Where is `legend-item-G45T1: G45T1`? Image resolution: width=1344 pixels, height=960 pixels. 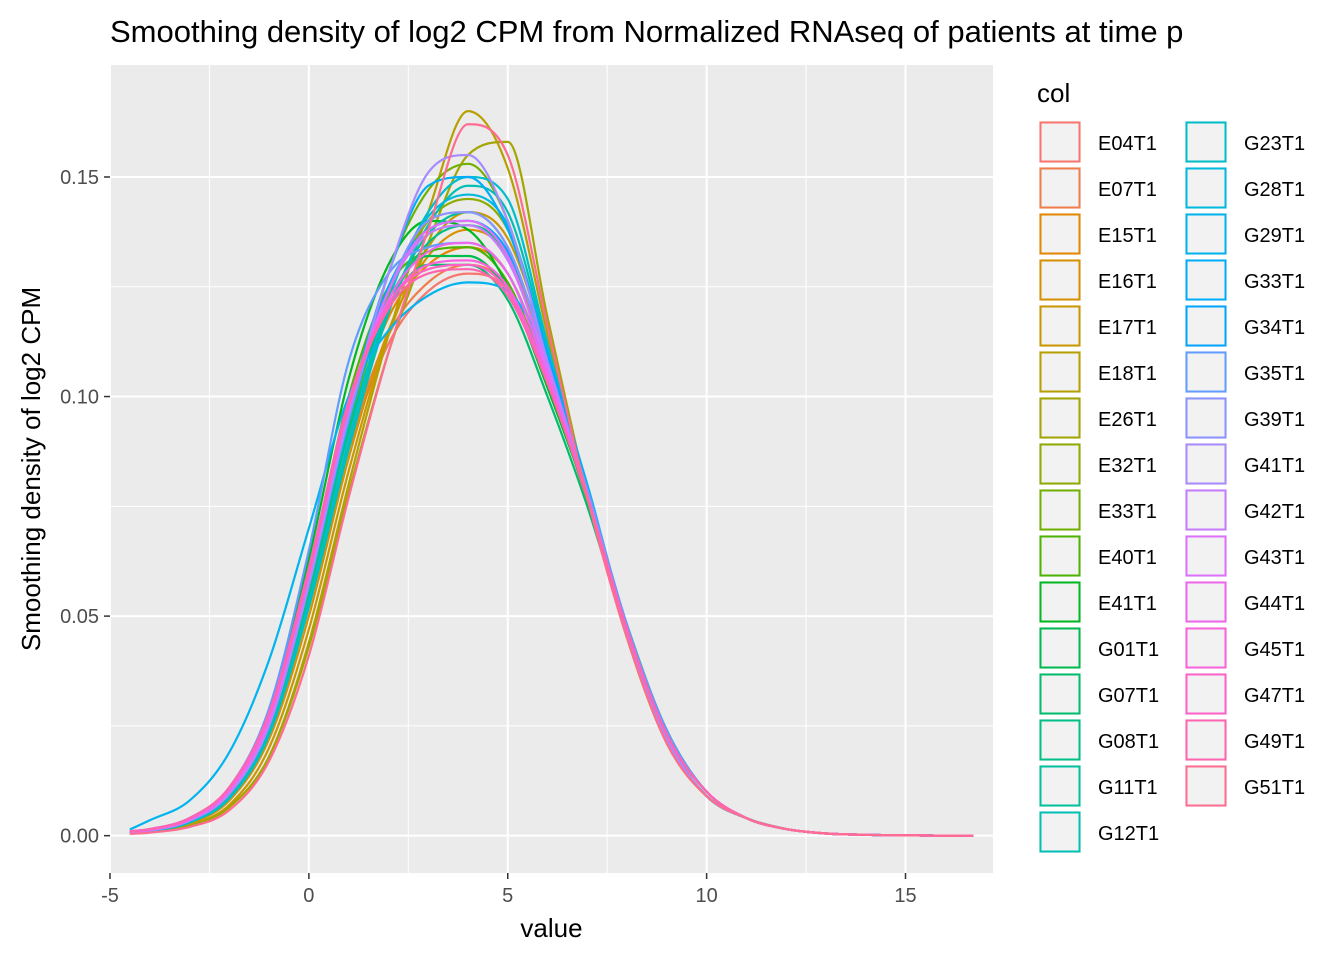 legend-item-G45T1: G45T1 is located at coordinates (1245, 648).